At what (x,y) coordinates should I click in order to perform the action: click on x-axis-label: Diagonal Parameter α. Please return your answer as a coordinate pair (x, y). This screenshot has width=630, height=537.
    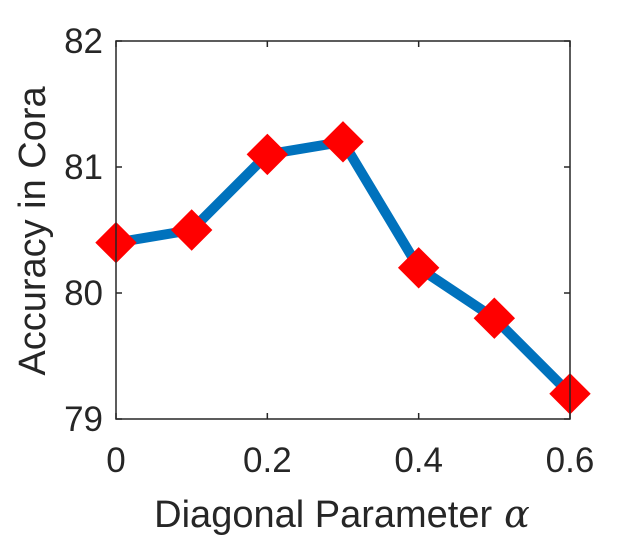
    Looking at the image, I should click on (342, 514).